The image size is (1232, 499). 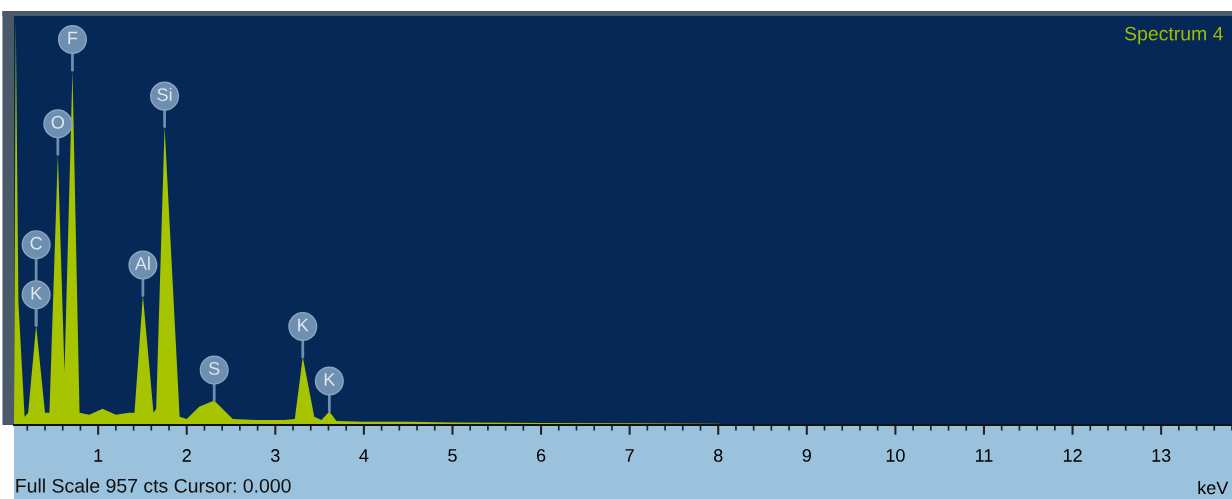 What do you see at coordinates (364, 455) in the screenshot?
I see `x-tick-label: 4` at bounding box center [364, 455].